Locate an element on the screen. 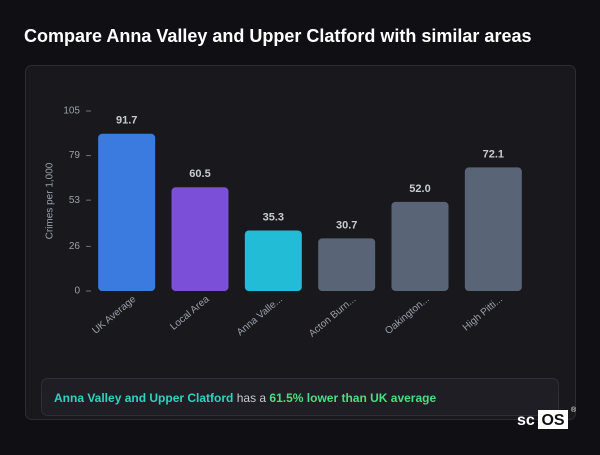  y-tick-label: 105 is located at coordinates (71, 111).